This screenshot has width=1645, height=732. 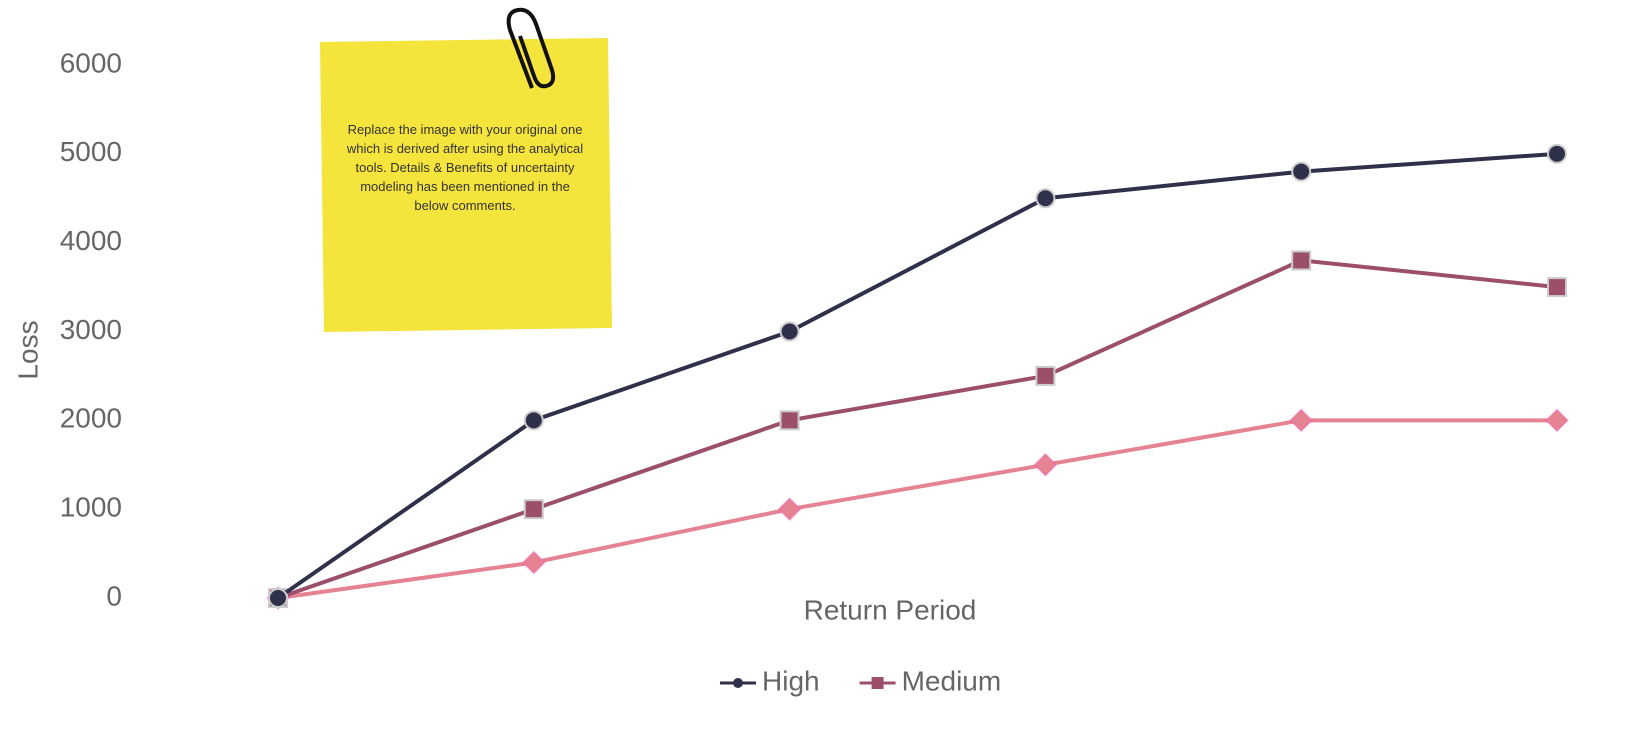 I want to click on y-tick-label: 3000, so click(x=91, y=329).